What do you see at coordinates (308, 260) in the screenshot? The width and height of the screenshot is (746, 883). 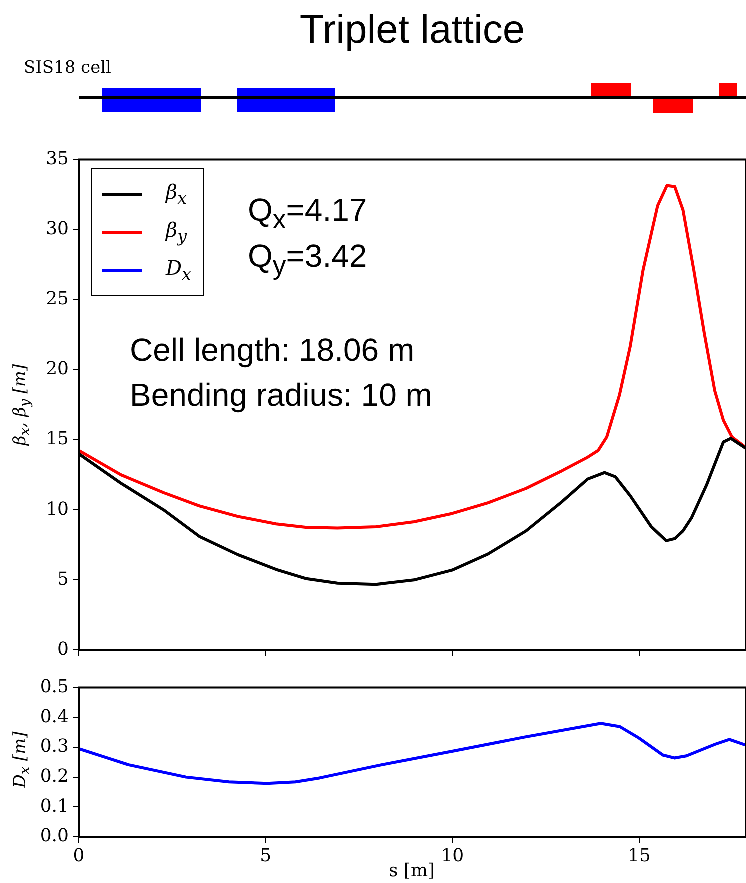 I see `annotation: Q$_{y}$=3.42` at bounding box center [308, 260].